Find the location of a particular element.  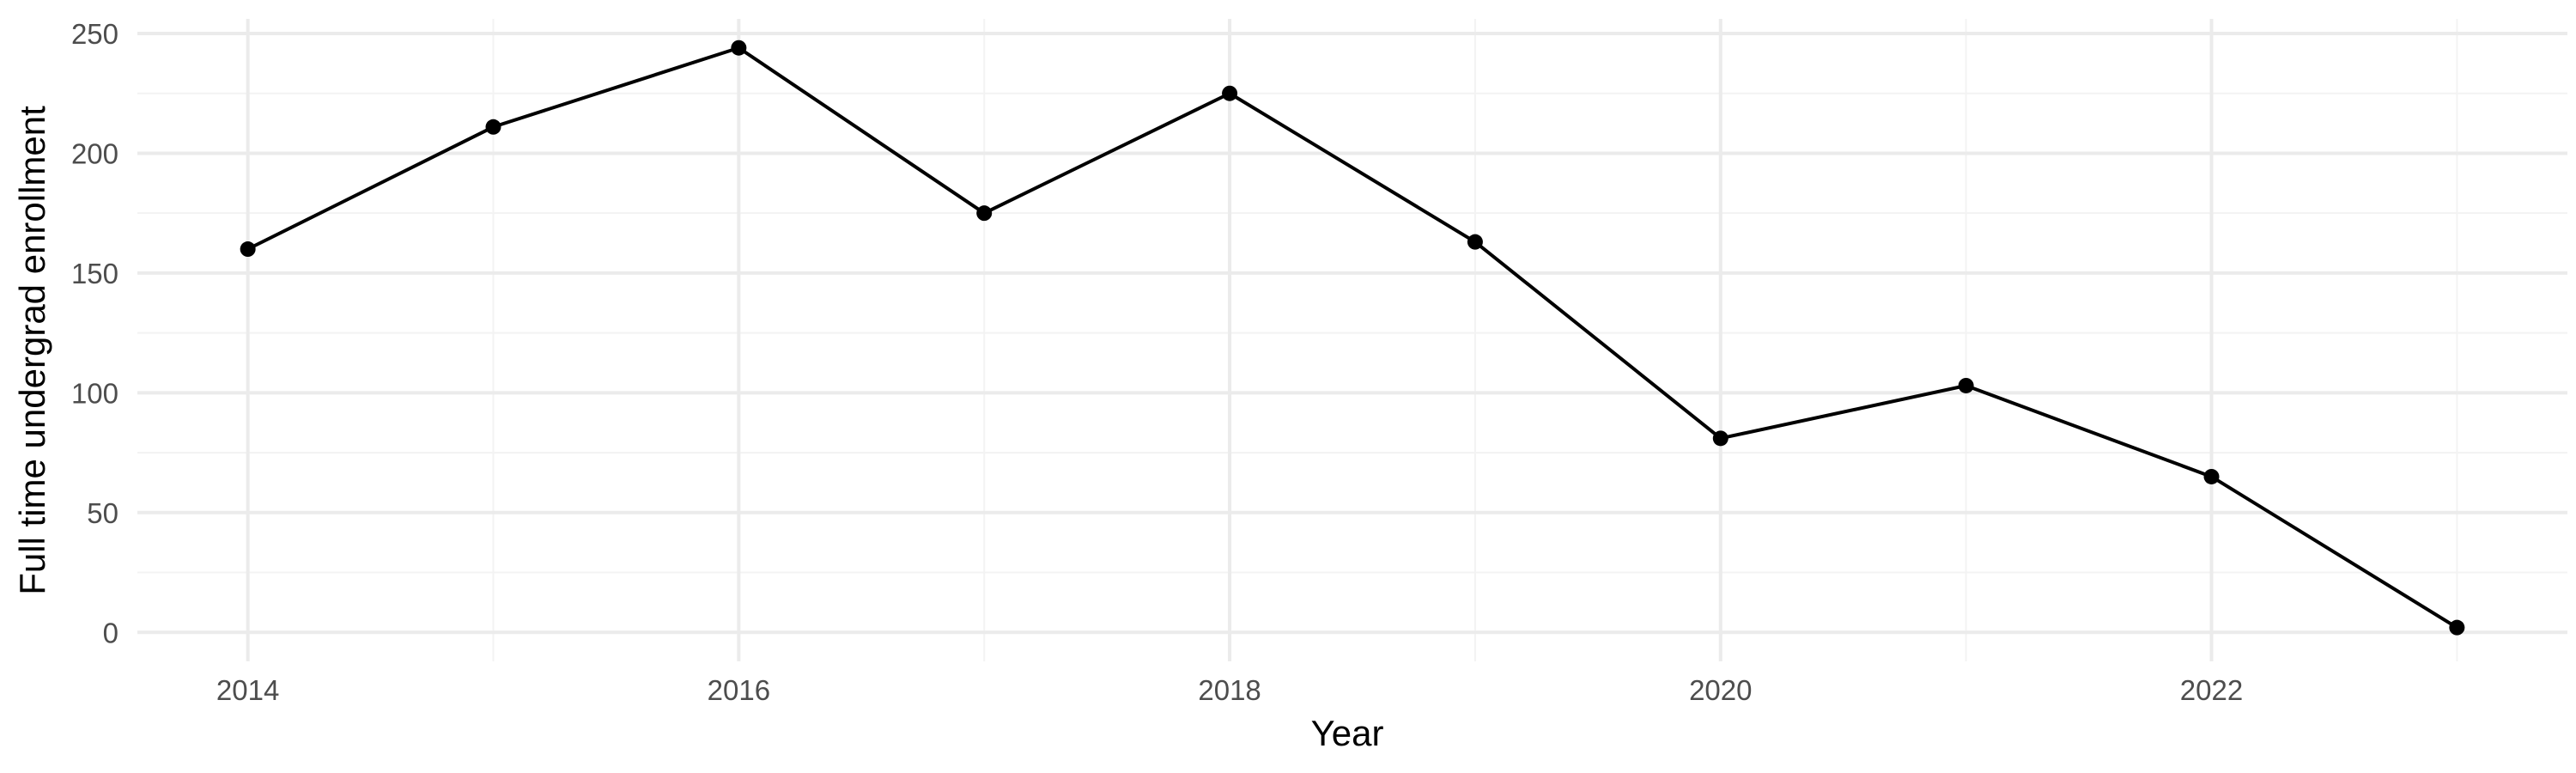

x-axis-tick-labels: 2014 2016 2018 2020 2022 is located at coordinates (1229, 690).